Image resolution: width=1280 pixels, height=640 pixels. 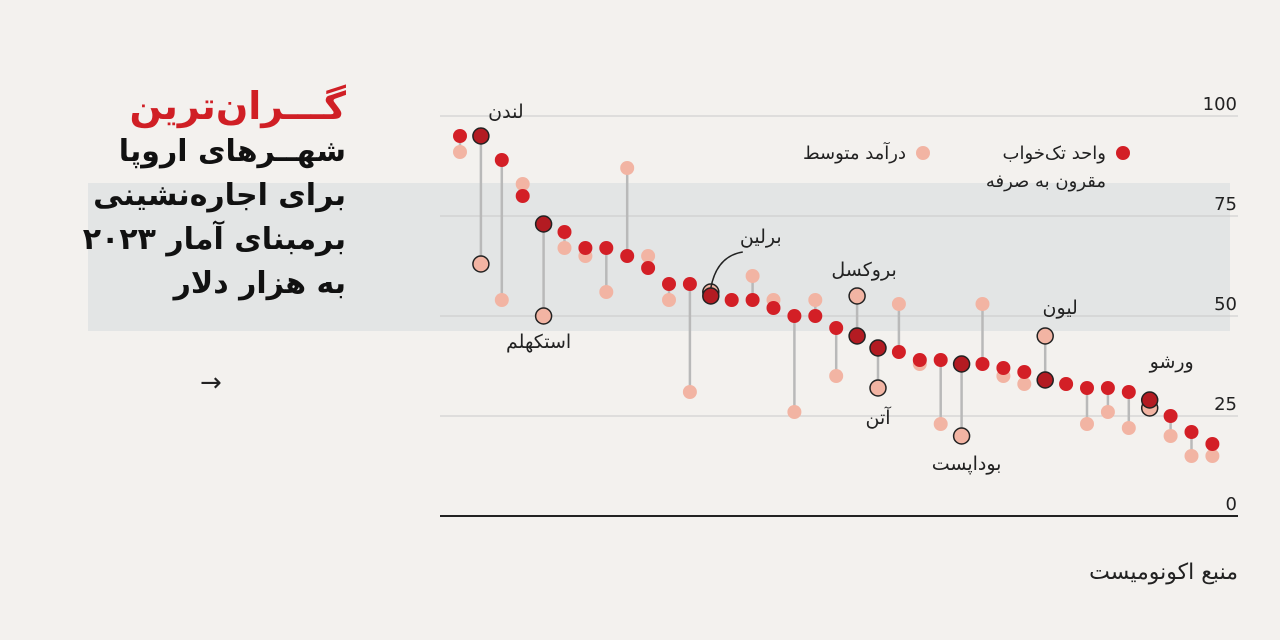 I want to click on y-tick-label: 75, so click(x=1225, y=204).